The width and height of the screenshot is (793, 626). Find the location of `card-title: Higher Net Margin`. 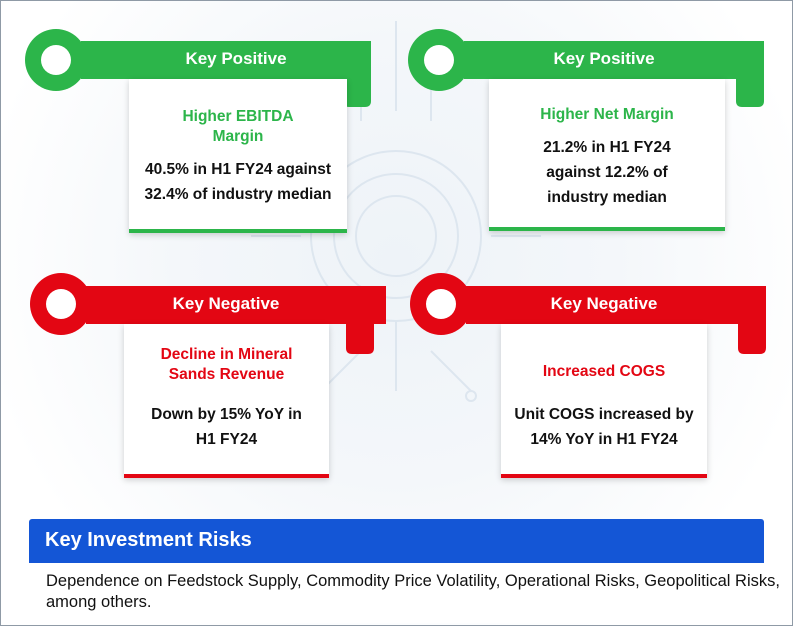

card-title: Higher Net Margin is located at coordinates (607, 114).